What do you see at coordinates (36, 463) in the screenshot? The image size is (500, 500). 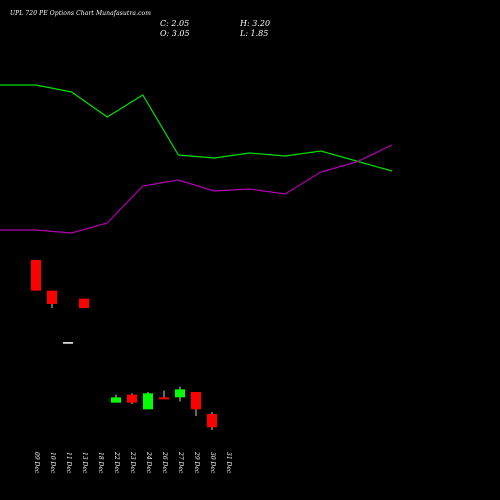 I see `x-tick-label: 09 Dec` at bounding box center [36, 463].